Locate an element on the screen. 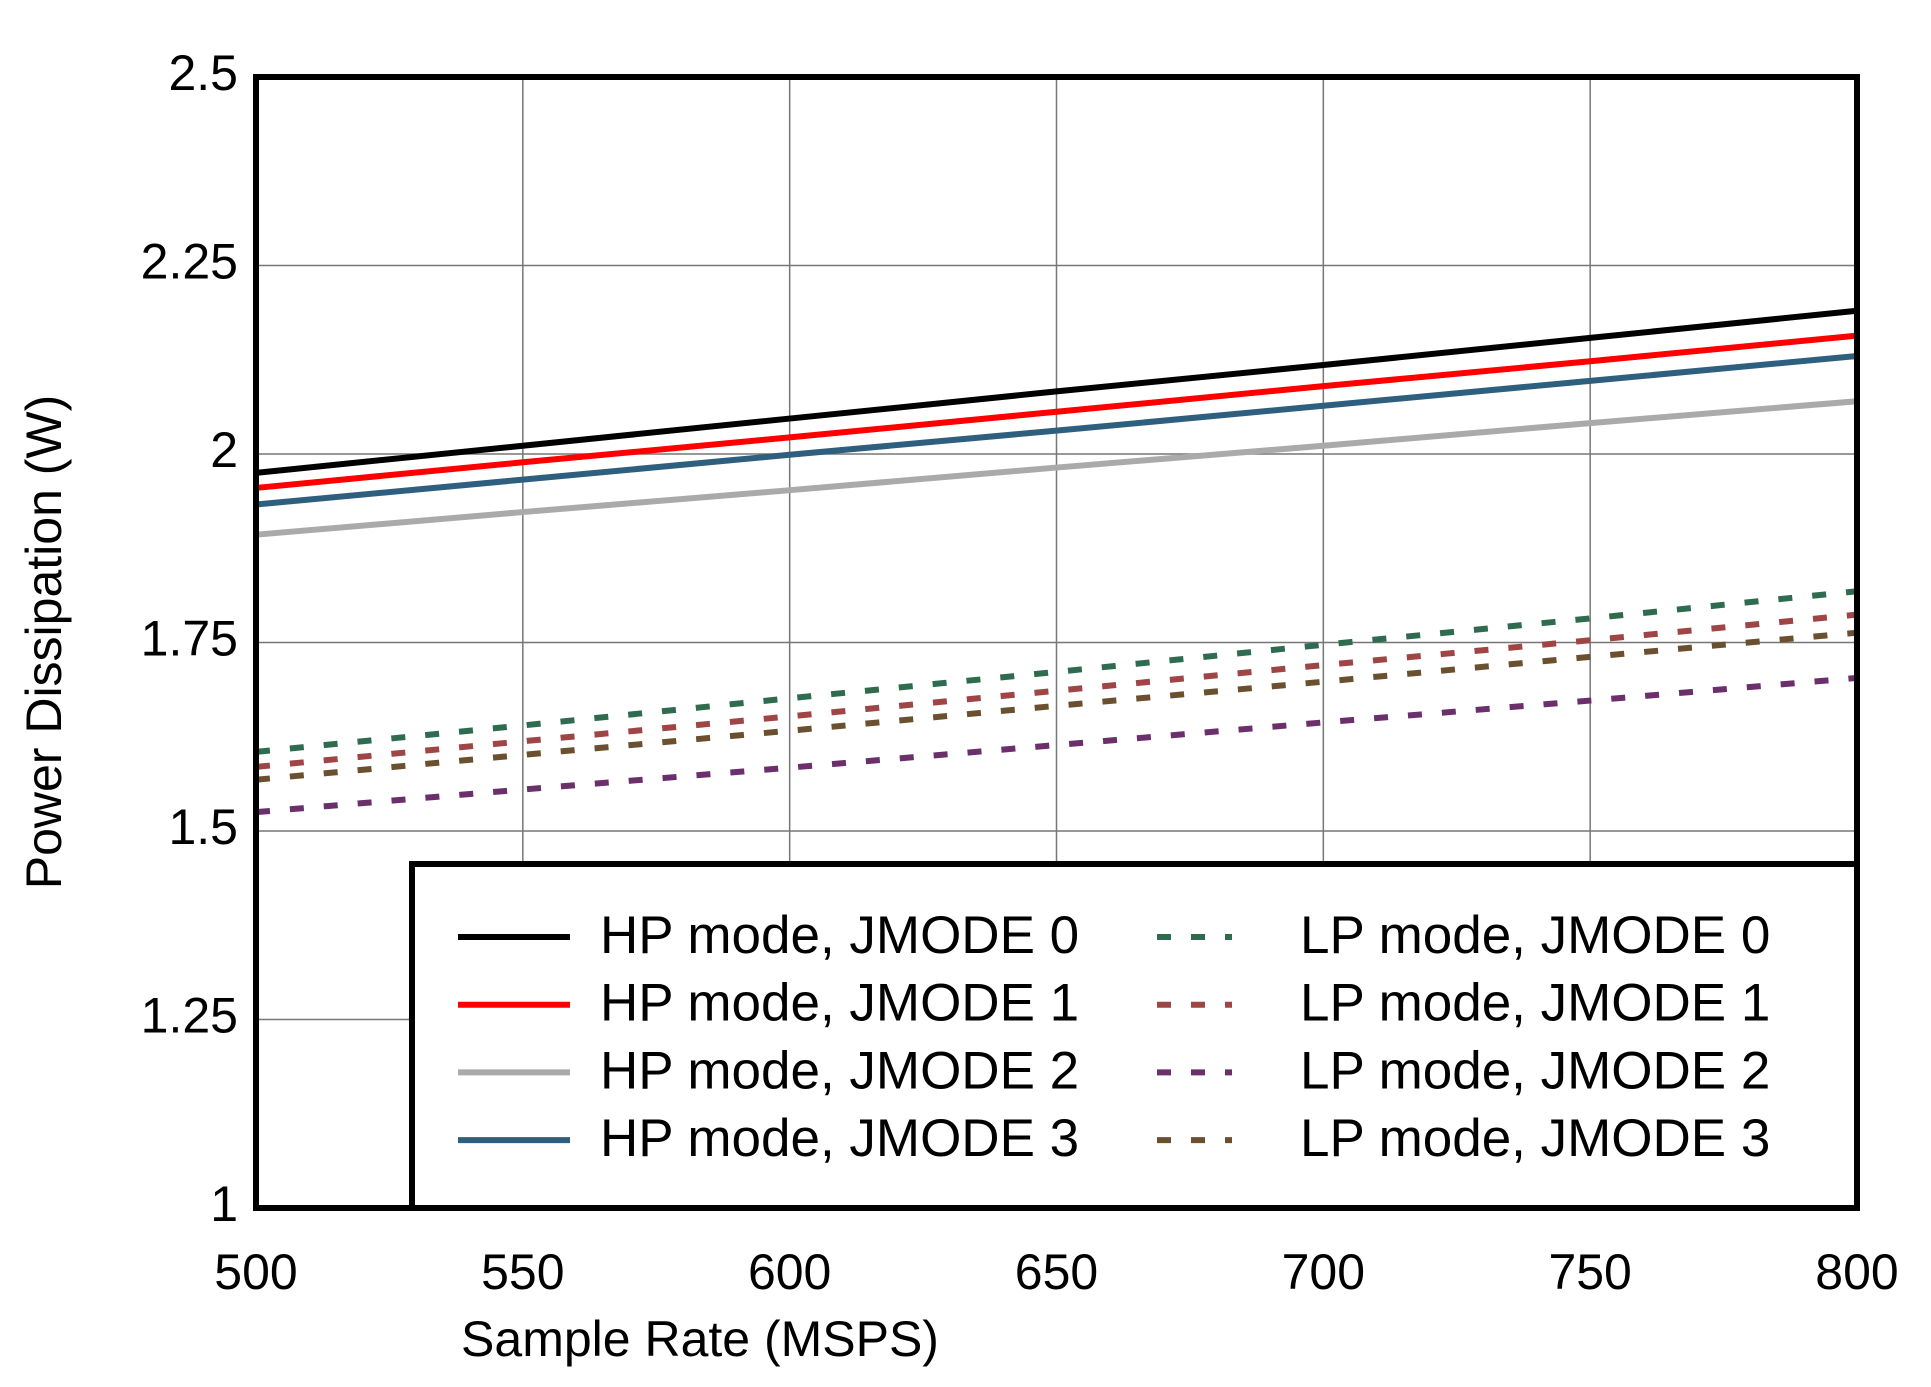 The image size is (1931, 1387). y-tick-label: 1 is located at coordinates (224, 1204).